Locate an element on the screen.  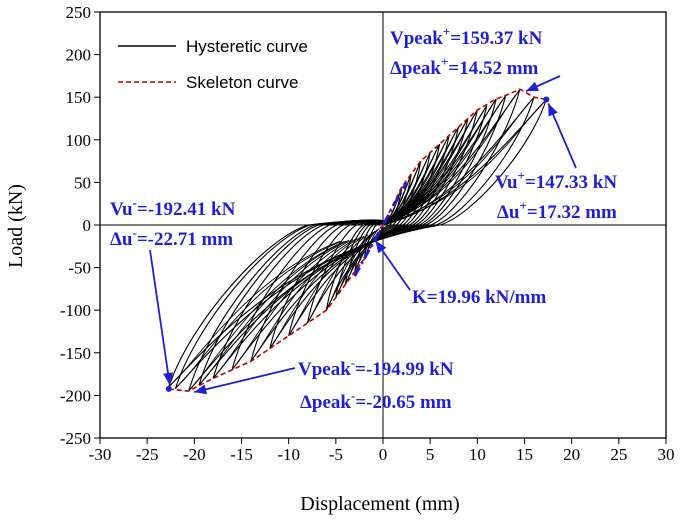
x-tick-label: -10 is located at coordinates (288, 454).